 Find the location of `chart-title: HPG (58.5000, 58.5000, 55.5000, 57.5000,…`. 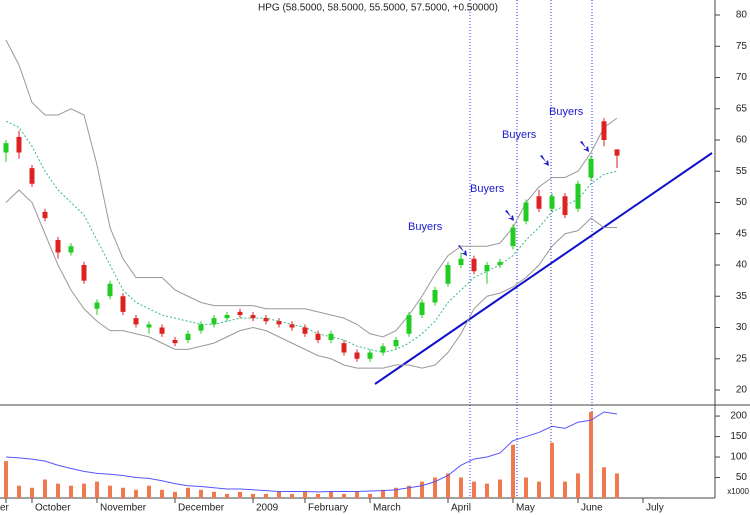

chart-title: HPG (58.5000, 58.5000, 55.5000, 57.5000,… is located at coordinates (378, 8).